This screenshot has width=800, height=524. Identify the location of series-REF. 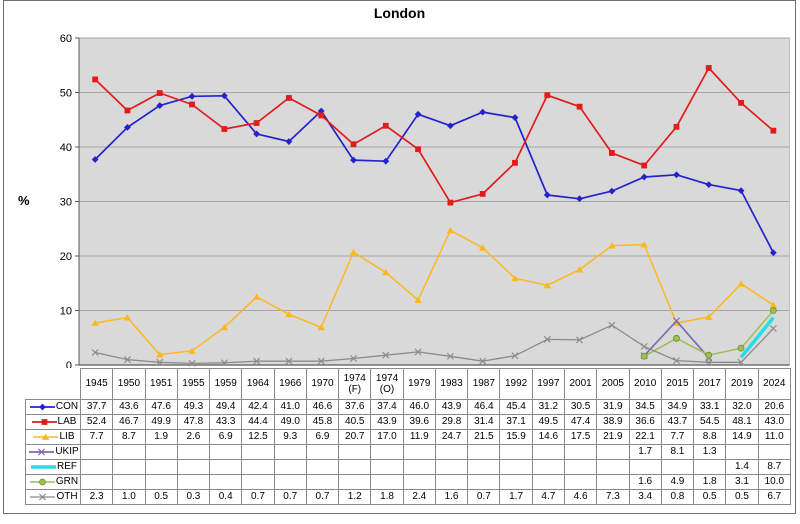
(757, 337).